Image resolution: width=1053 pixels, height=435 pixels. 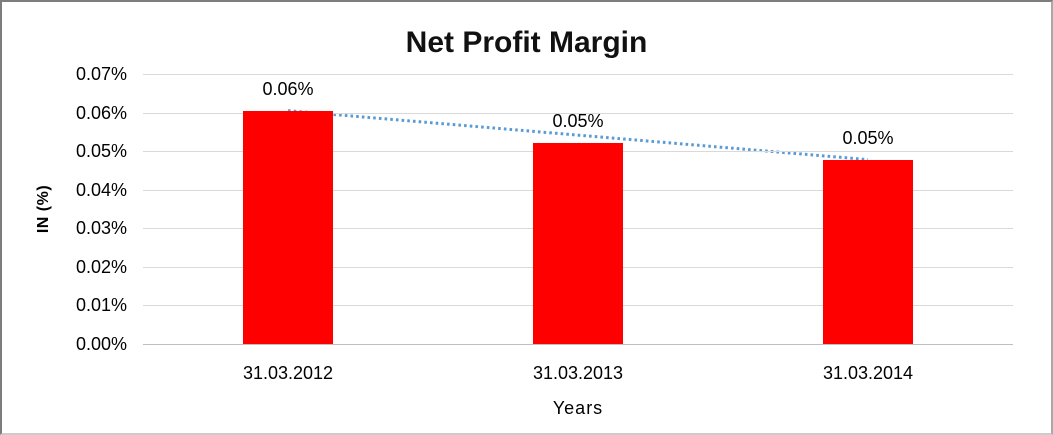 I want to click on bar-31.03.2014, so click(x=868, y=251).